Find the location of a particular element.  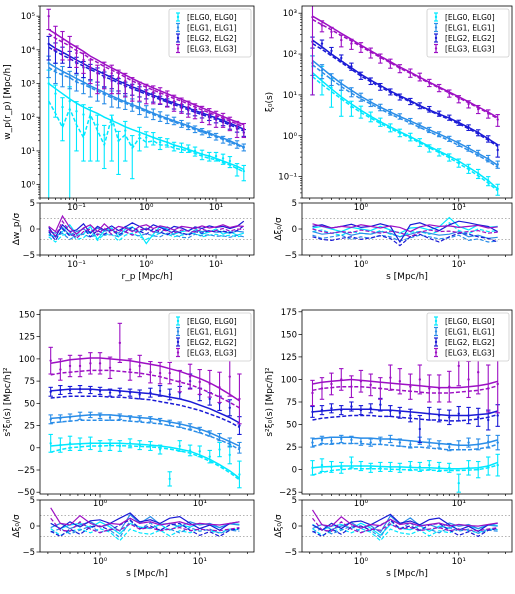

axes-frame is located at coordinates (147, 102).